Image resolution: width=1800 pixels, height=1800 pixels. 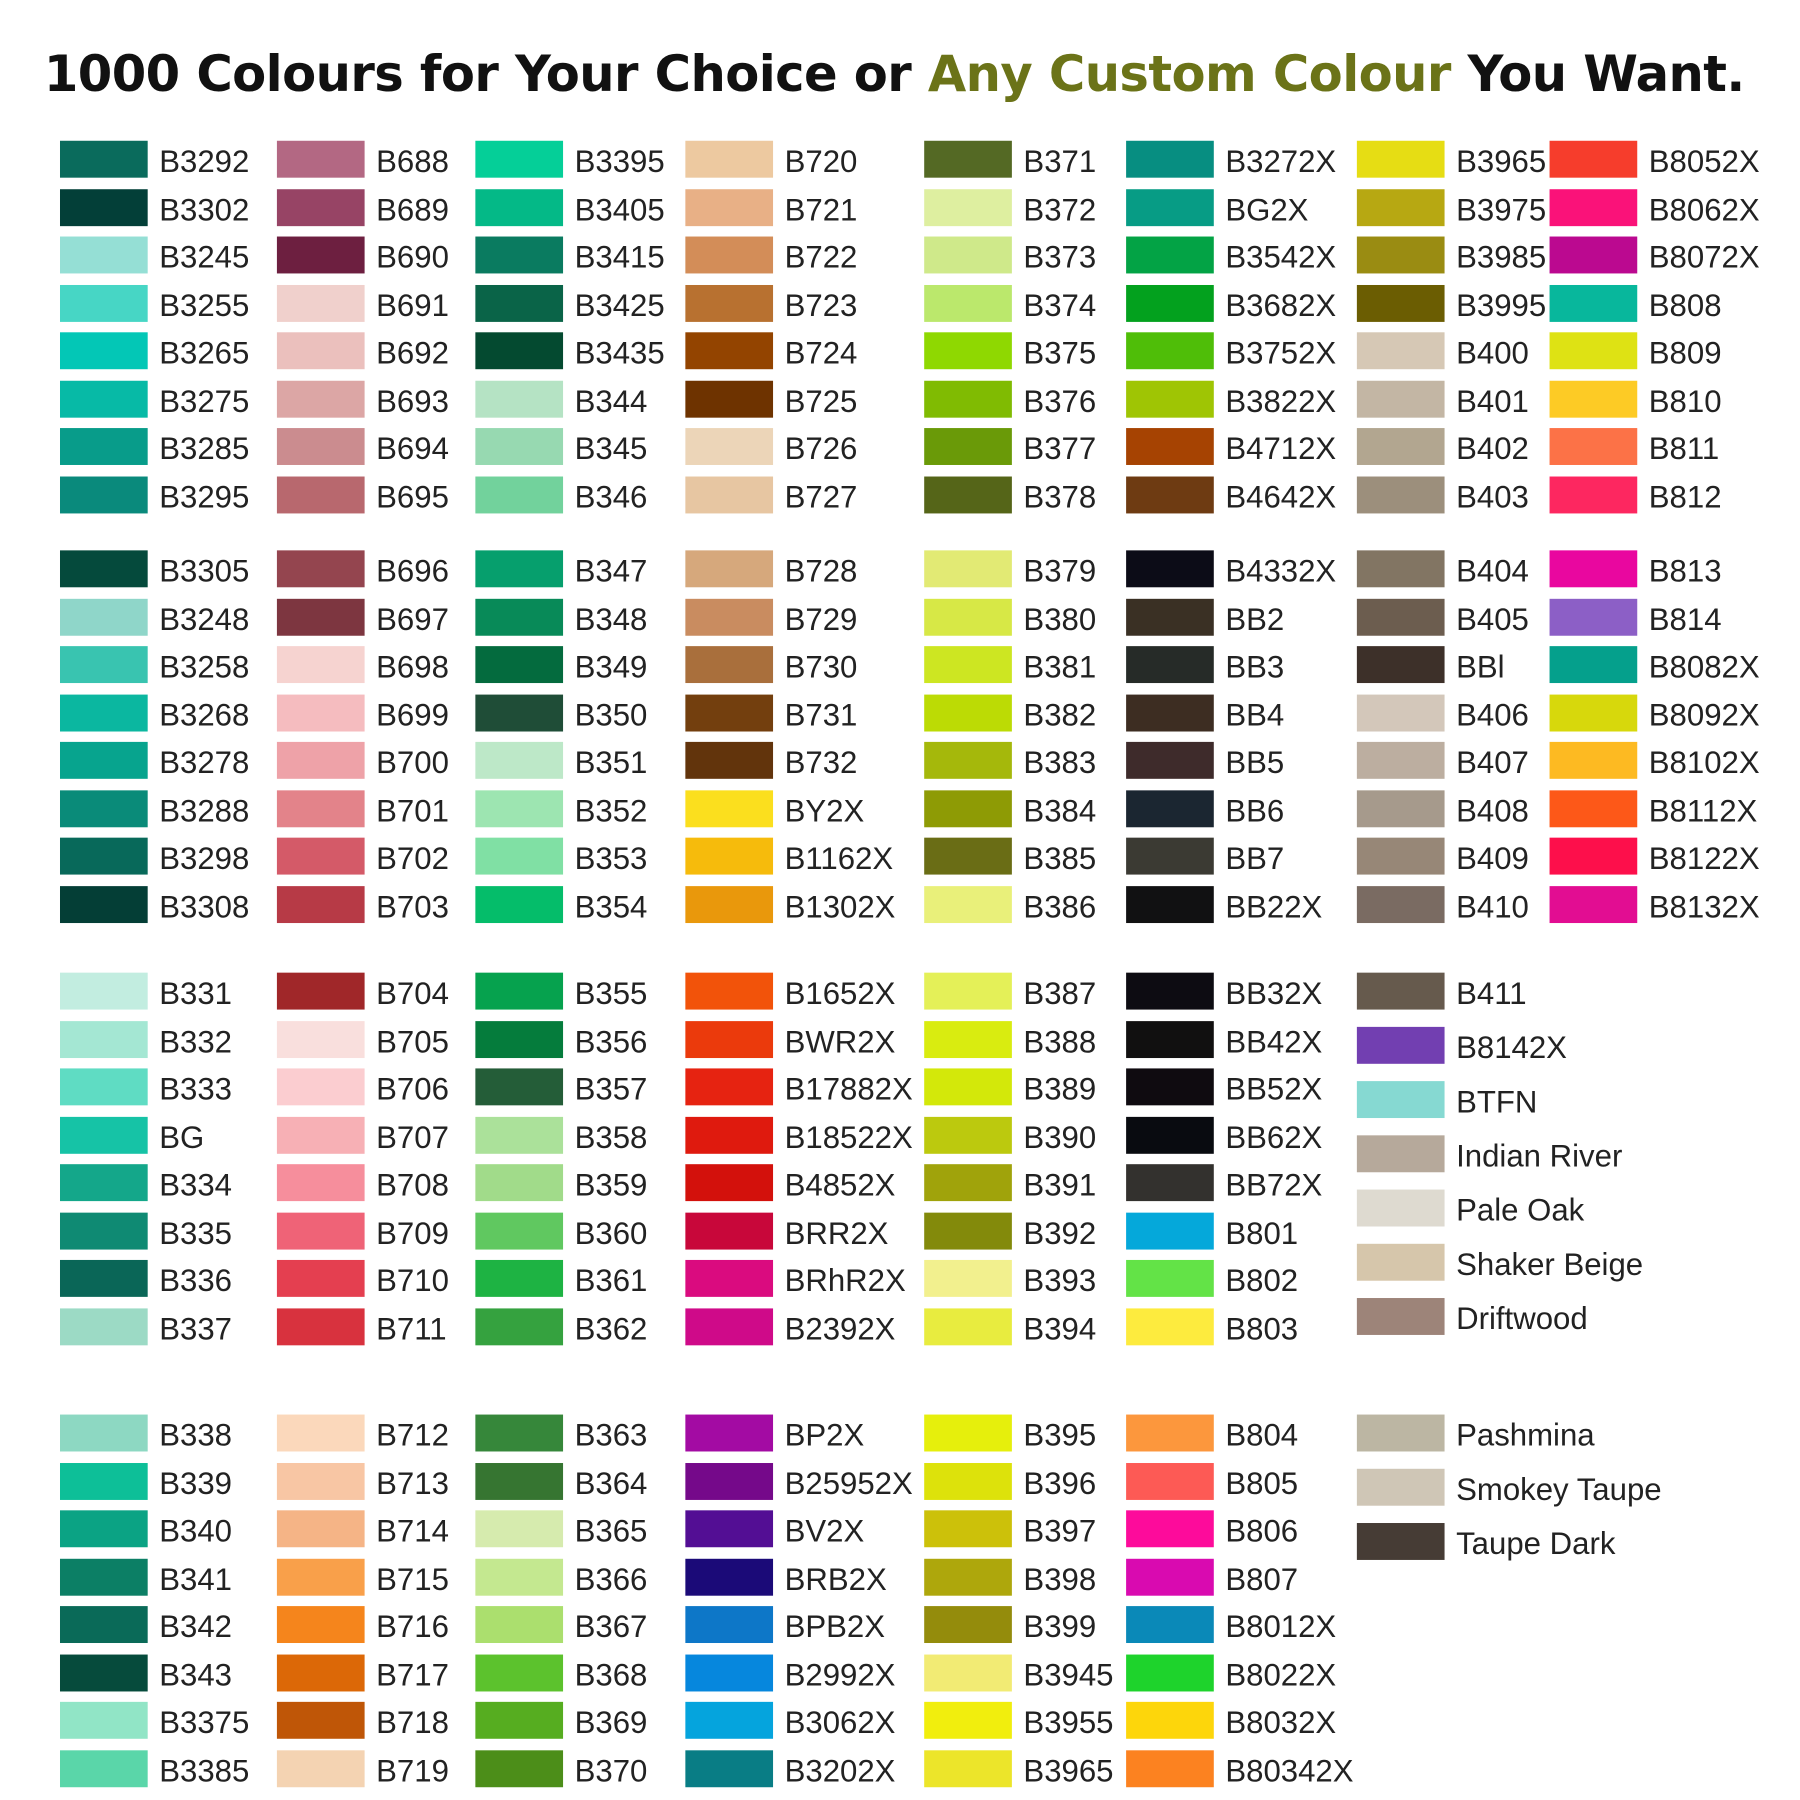 I want to click on colour-code-label: B3288, so click(x=204, y=810).